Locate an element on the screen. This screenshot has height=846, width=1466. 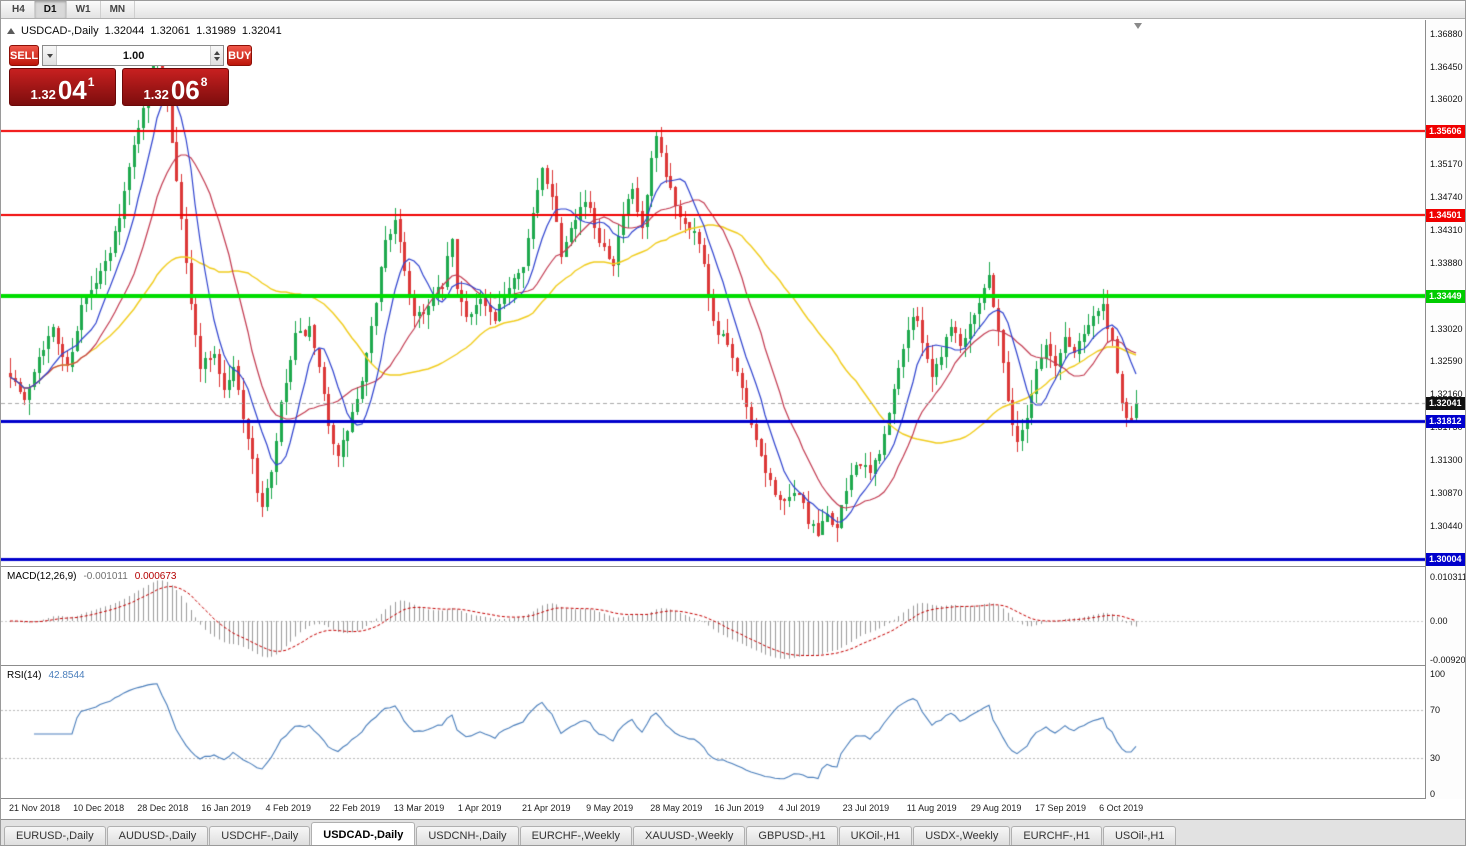
symbol-tab-usdcad-daily: USDCAD-,Daily is located at coordinates (363, 833).